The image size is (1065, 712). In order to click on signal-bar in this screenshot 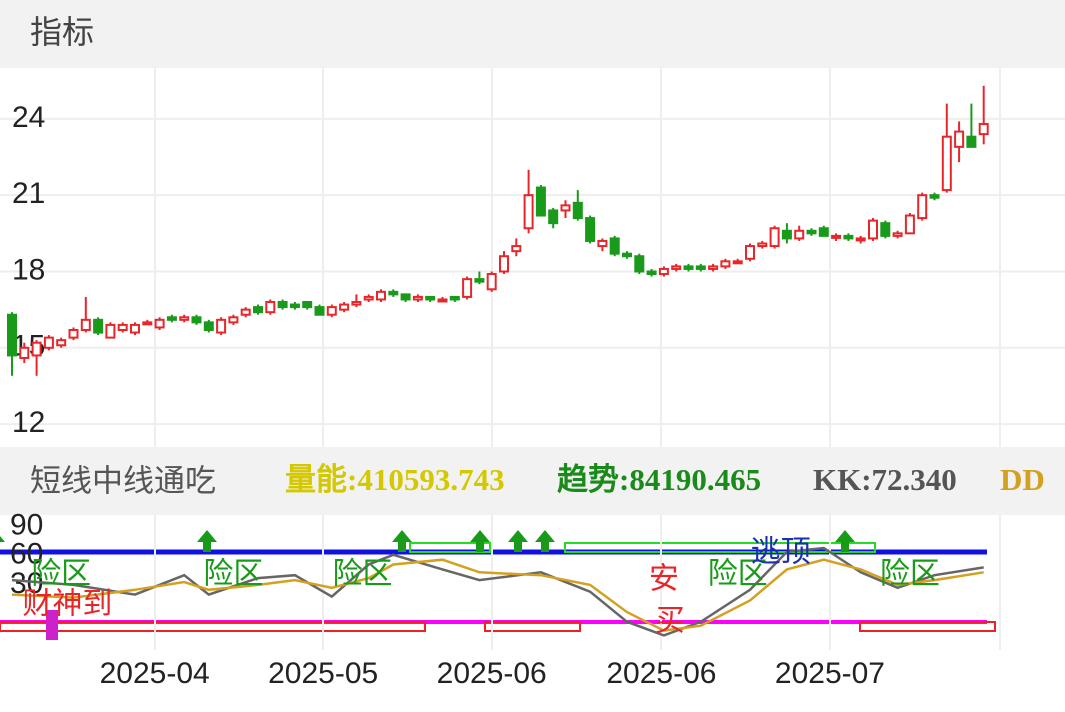, I will do `click(52, 625)`.